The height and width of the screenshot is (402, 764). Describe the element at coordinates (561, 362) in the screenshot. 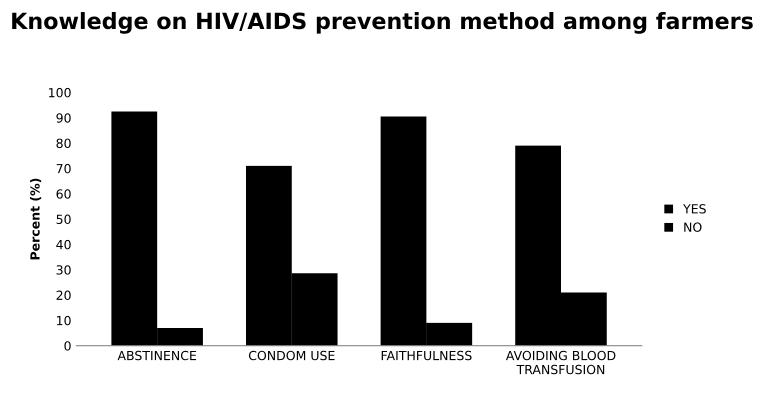

I see `x-tick-label: AVOIDING BLOOD TRANSFUSION` at that location.